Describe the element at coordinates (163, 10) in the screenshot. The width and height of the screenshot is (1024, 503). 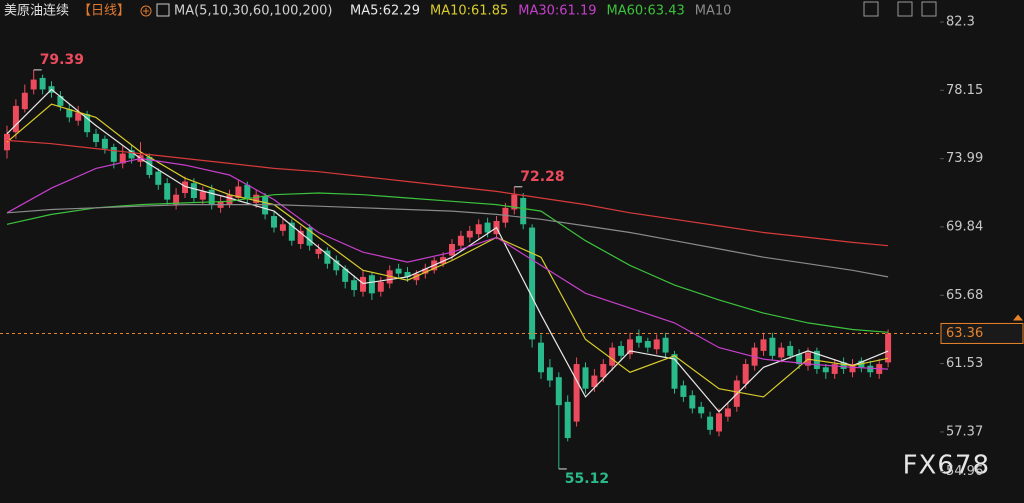
I see `indicator-icon` at that location.